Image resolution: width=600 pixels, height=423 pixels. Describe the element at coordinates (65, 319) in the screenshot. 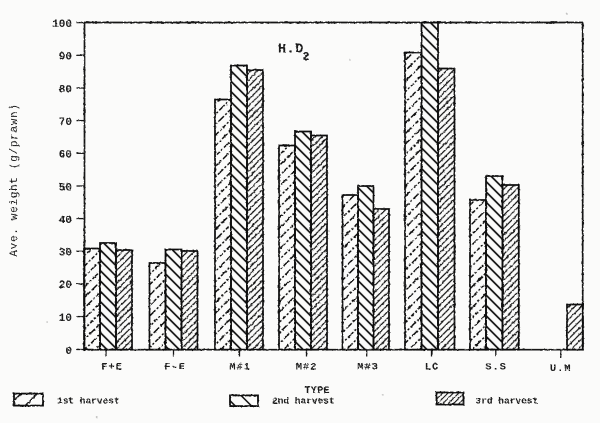

I see `svg-text: 10` at that location.